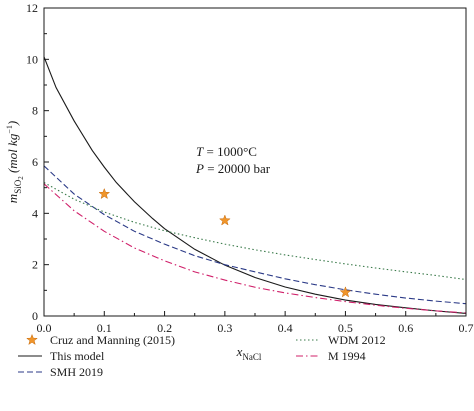 This screenshot has height=411, width=474. I want to click on y-tick-label: 4, so click(35, 213).